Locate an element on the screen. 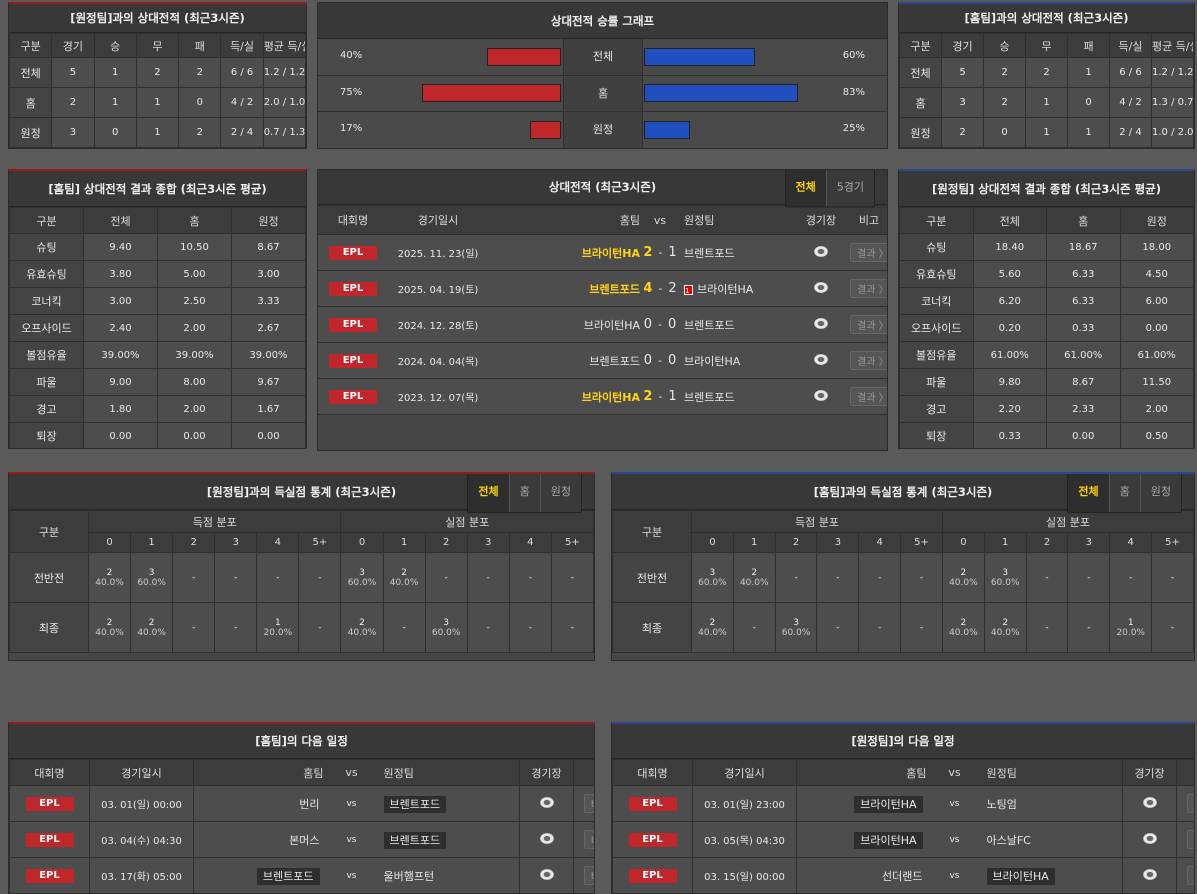 The image size is (1197, 894). row-label: 코너킥 is located at coordinates (936, 301).